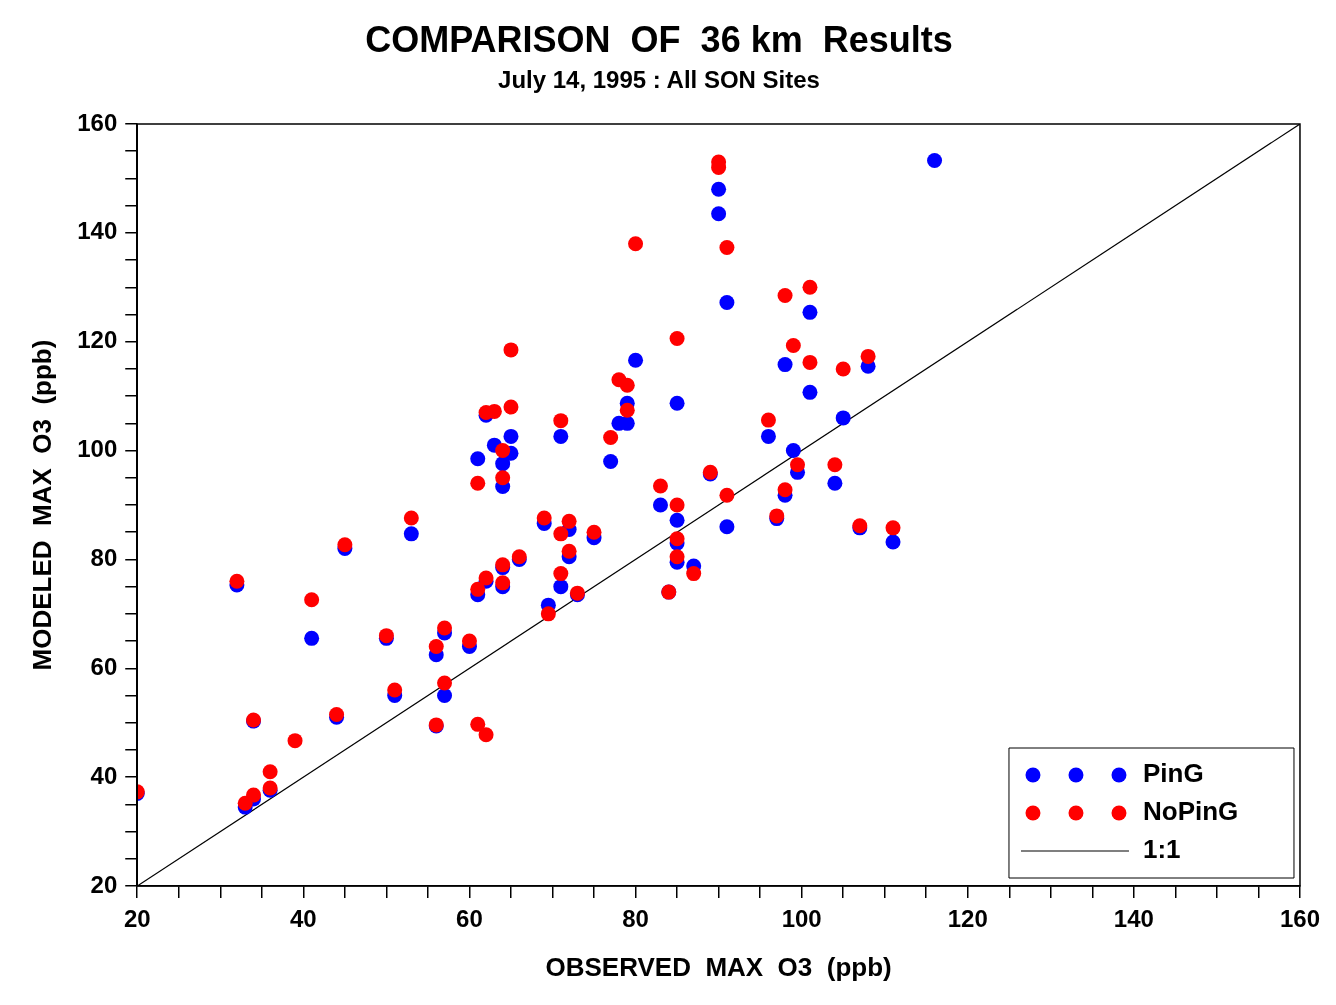  What do you see at coordinates (104, 558) in the screenshot?
I see `y-tick-label: 80` at bounding box center [104, 558].